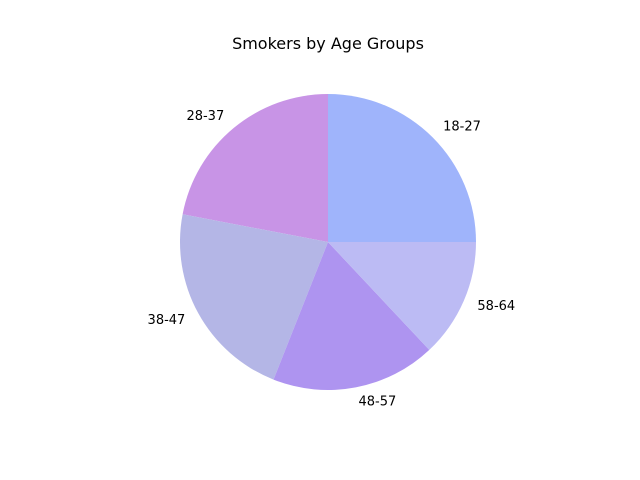  What do you see at coordinates (462, 126) in the screenshot?
I see `pie-label-18-27: 18-27` at bounding box center [462, 126].